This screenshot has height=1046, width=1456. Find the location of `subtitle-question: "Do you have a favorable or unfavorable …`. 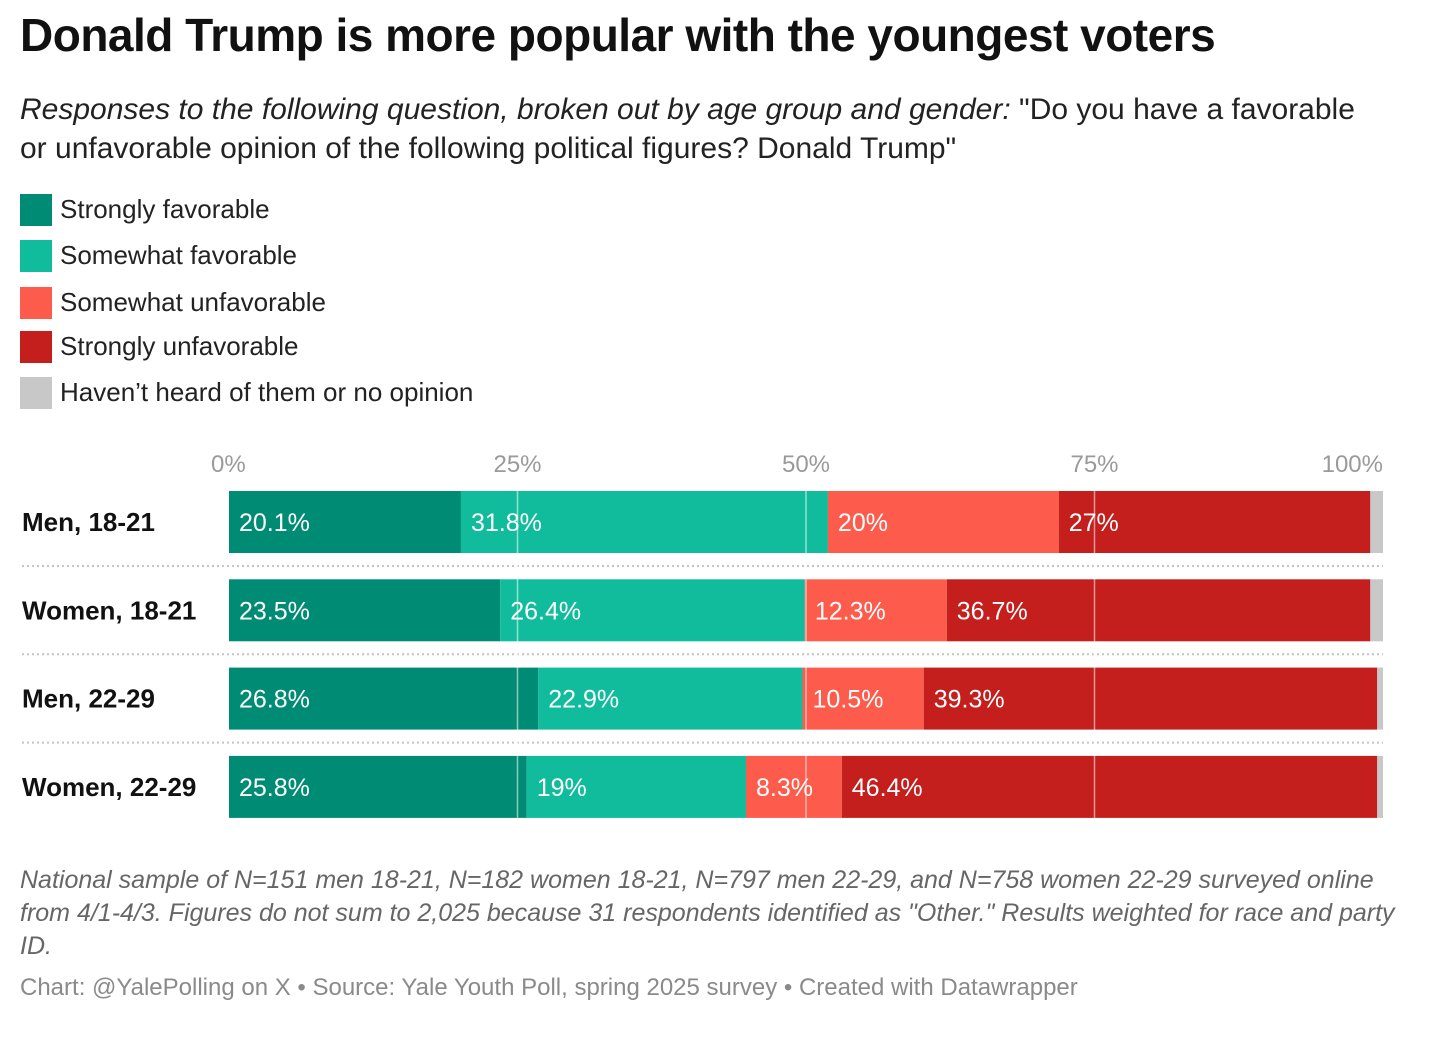

subtitle-question: "Do you have a favorable or unfavorable … is located at coordinates (687, 129).